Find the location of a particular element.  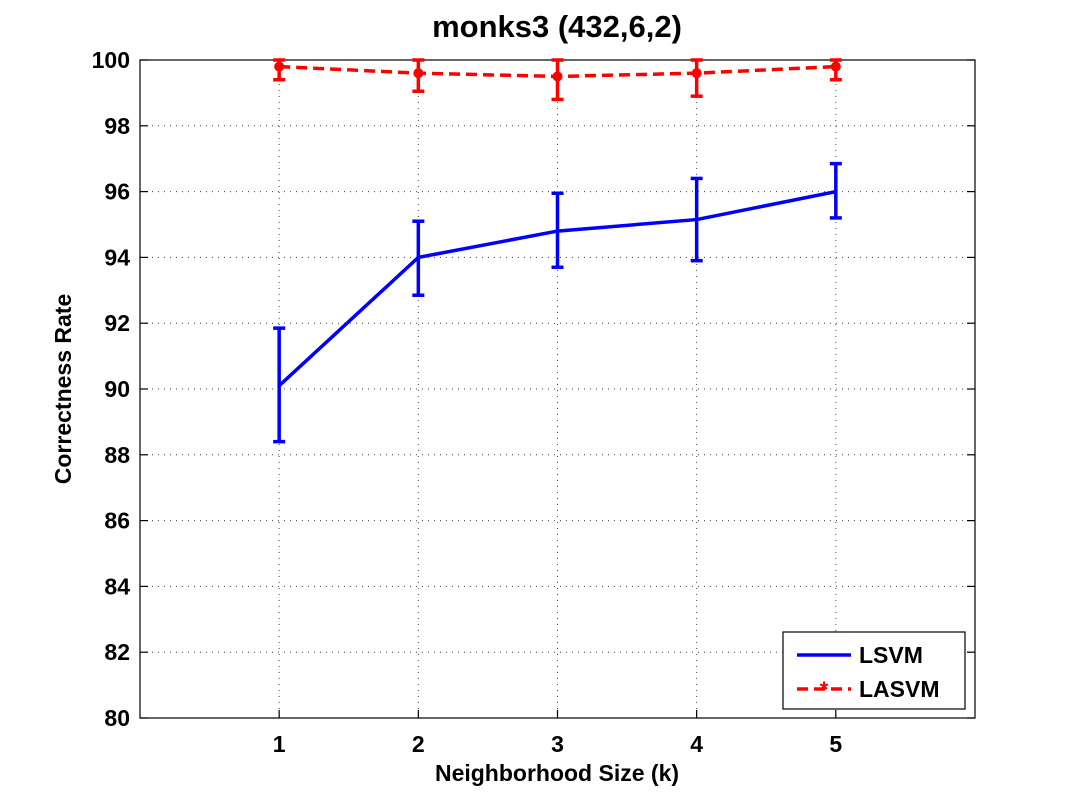

y-tick-label: 94 is located at coordinates (117, 257).